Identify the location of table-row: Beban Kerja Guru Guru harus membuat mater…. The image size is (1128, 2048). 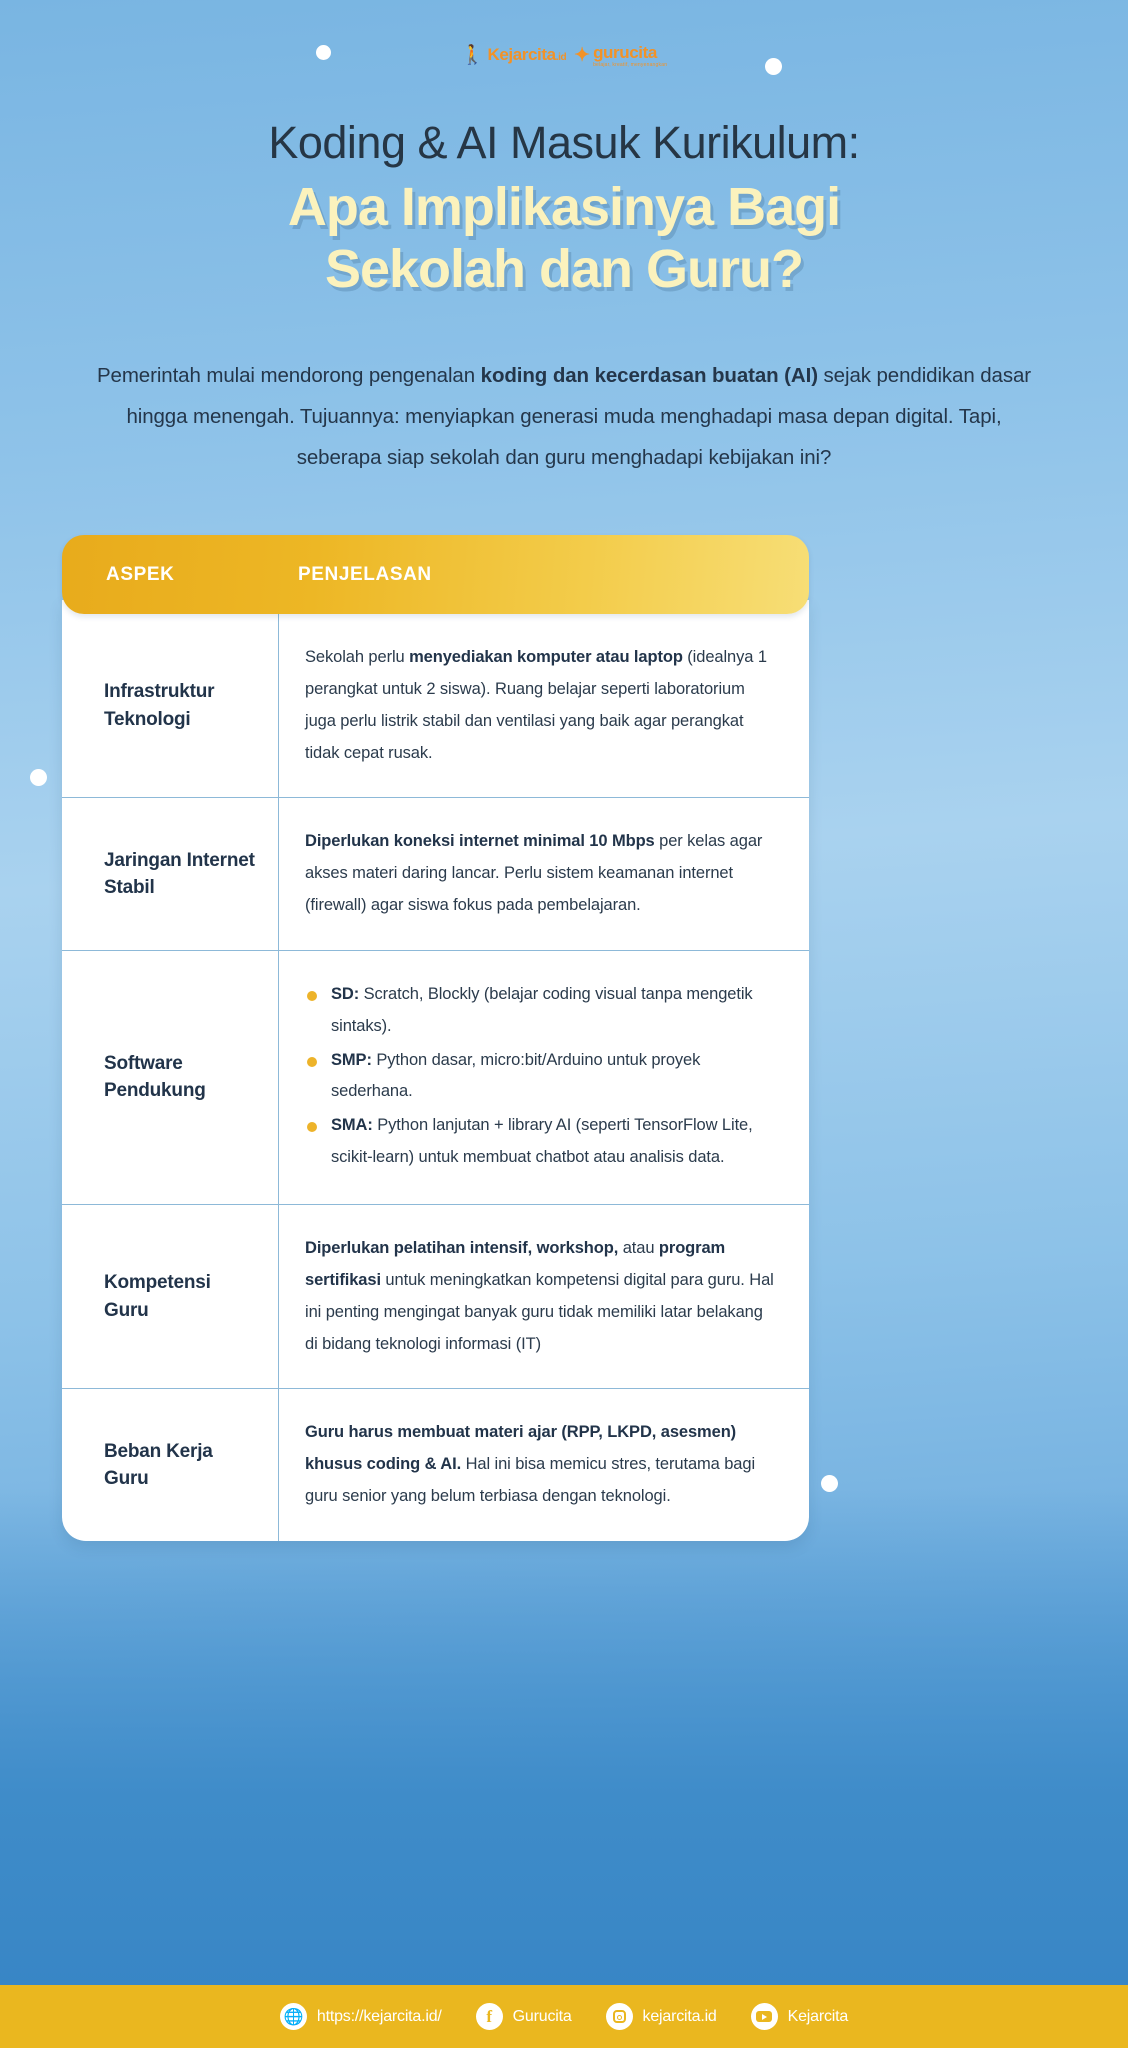
(435, 1464).